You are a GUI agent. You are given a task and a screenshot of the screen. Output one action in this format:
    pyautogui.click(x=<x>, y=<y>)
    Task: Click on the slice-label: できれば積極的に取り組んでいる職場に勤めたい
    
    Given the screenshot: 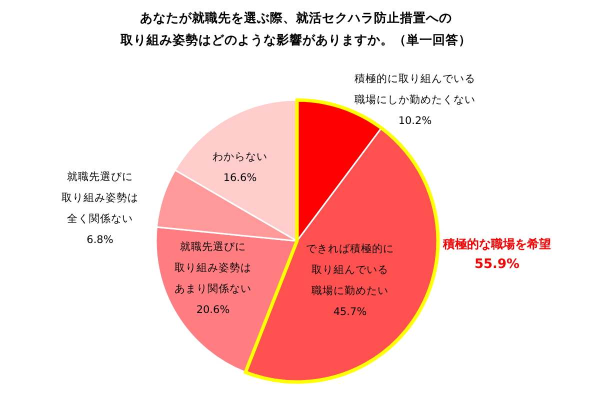 What is the action you would take?
    pyautogui.click(x=350, y=270)
    